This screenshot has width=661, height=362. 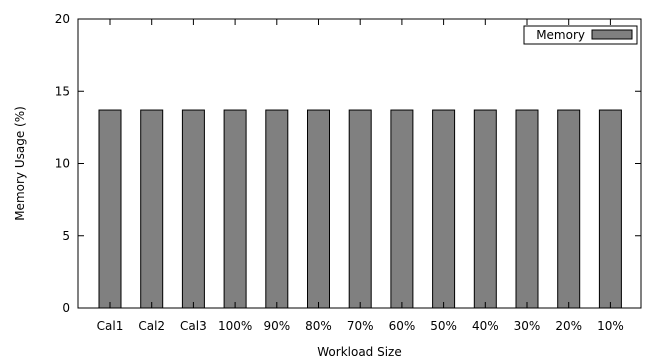 I want to click on x-axis-label: Workload Size, so click(x=359, y=352).